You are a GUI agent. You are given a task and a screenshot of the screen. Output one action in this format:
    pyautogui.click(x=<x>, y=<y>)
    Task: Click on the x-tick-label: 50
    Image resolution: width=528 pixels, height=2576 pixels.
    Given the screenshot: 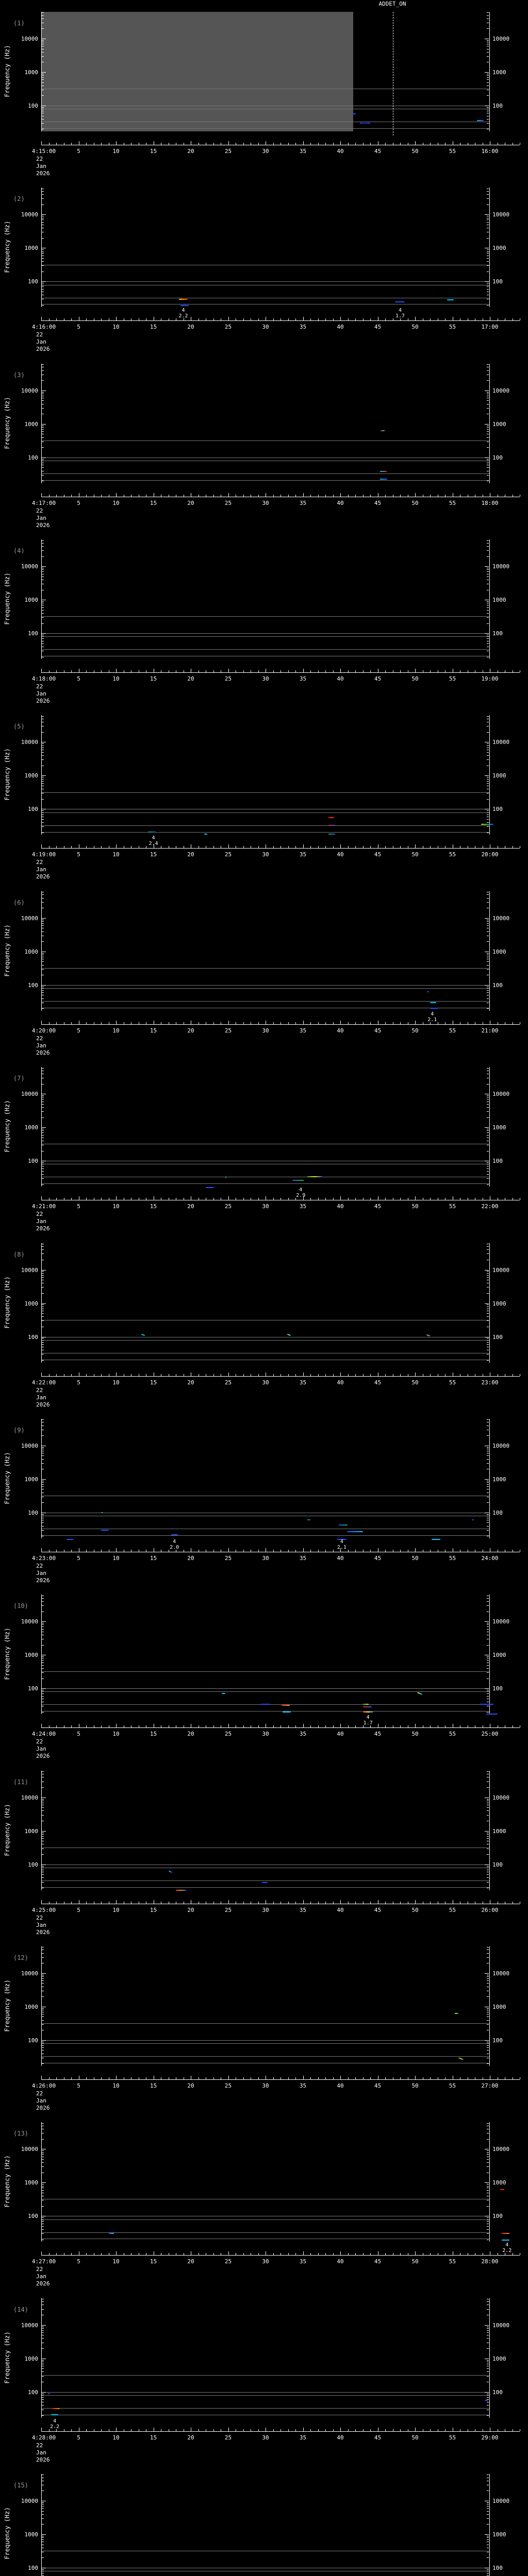 What is the action you would take?
    pyautogui.click(x=415, y=1909)
    